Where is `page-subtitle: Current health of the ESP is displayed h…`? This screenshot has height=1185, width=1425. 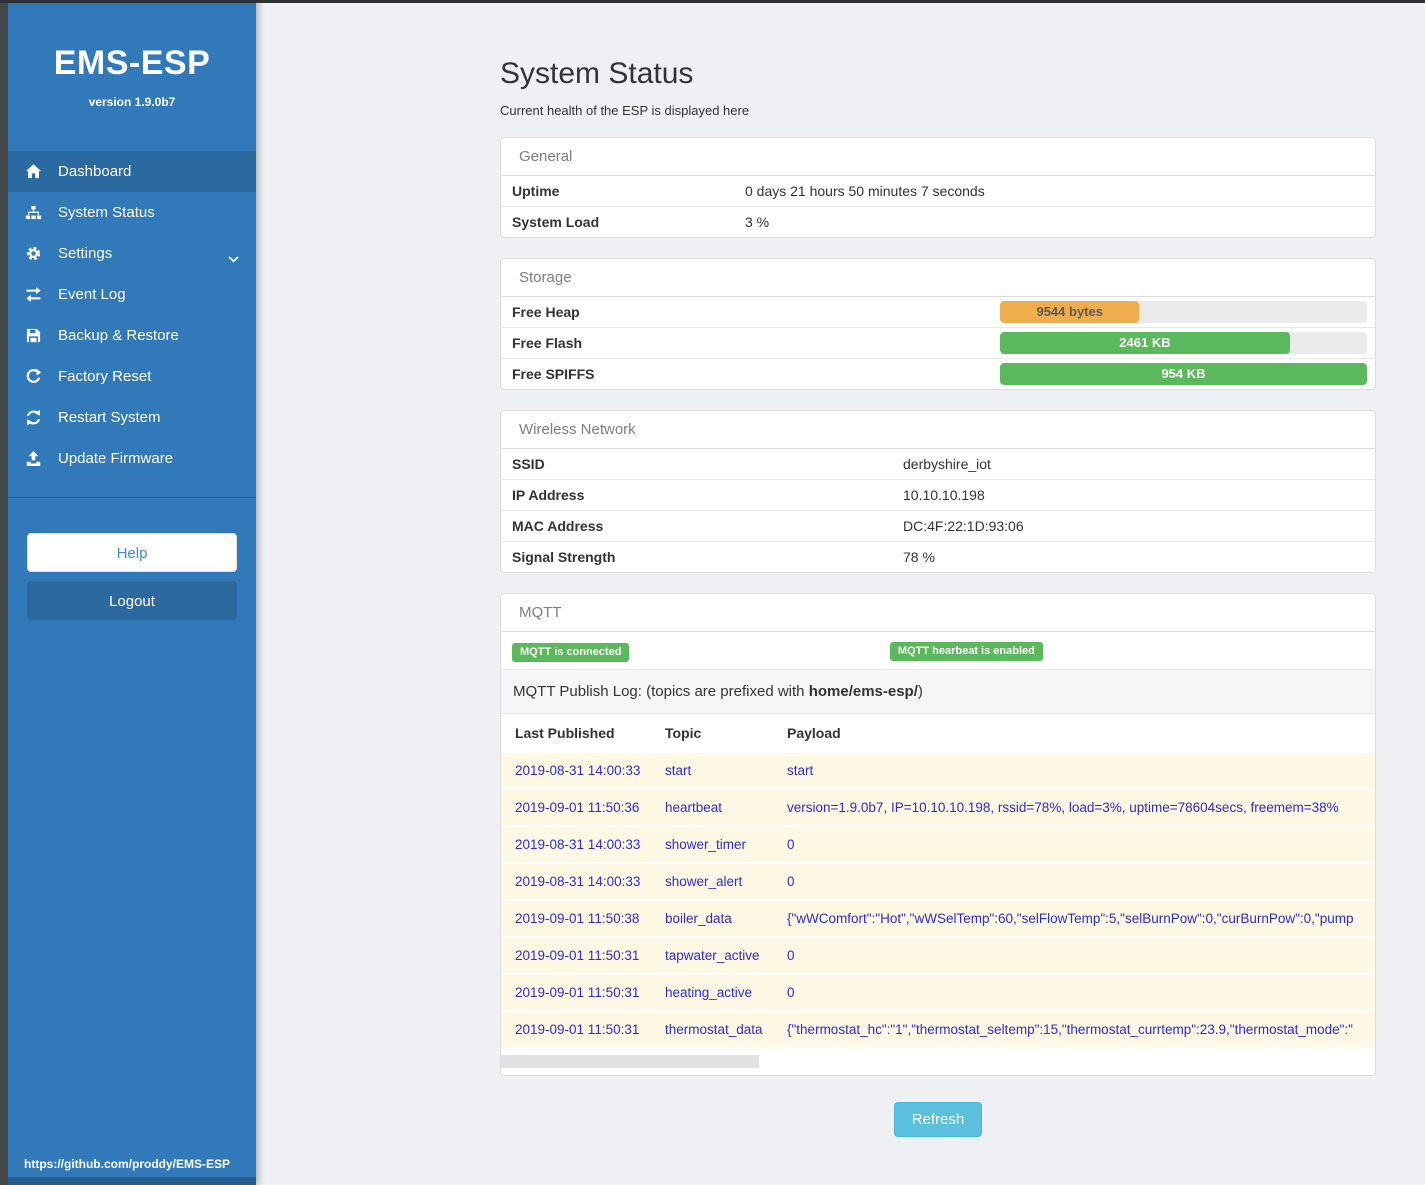
page-subtitle: Current health of the ESP is displayed h… is located at coordinates (625, 110).